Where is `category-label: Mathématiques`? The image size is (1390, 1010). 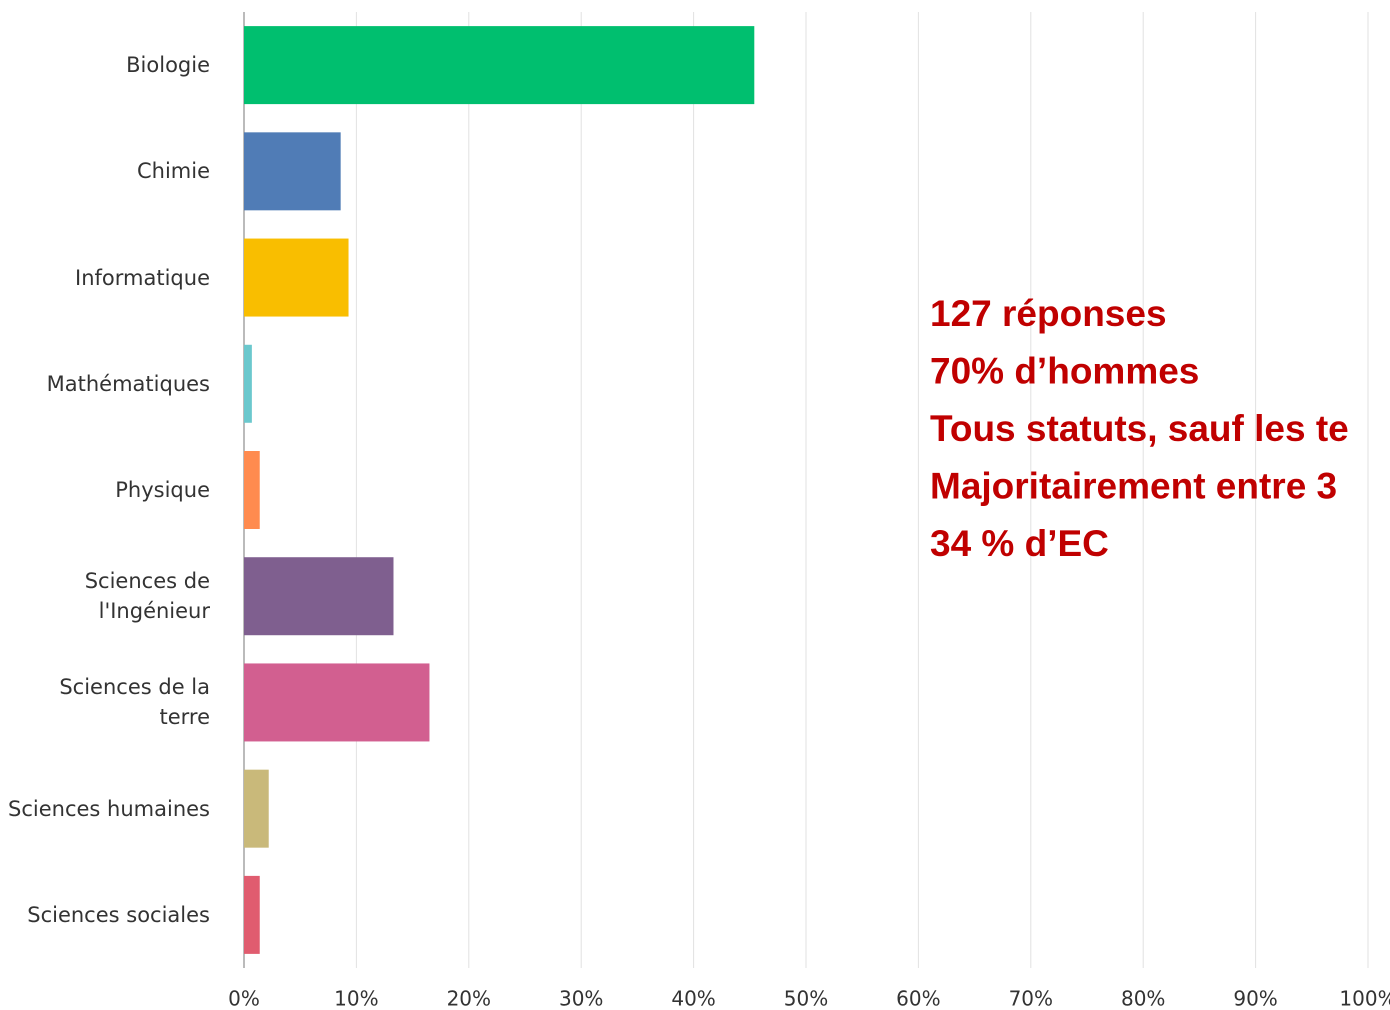 category-label: Mathématiques is located at coordinates (128, 383).